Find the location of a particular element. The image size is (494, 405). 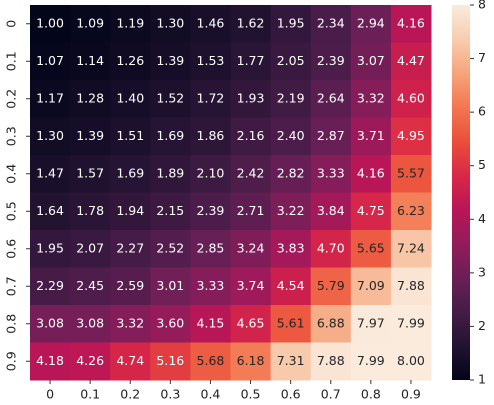

cell-label: 4.47 is located at coordinates (411, 60).